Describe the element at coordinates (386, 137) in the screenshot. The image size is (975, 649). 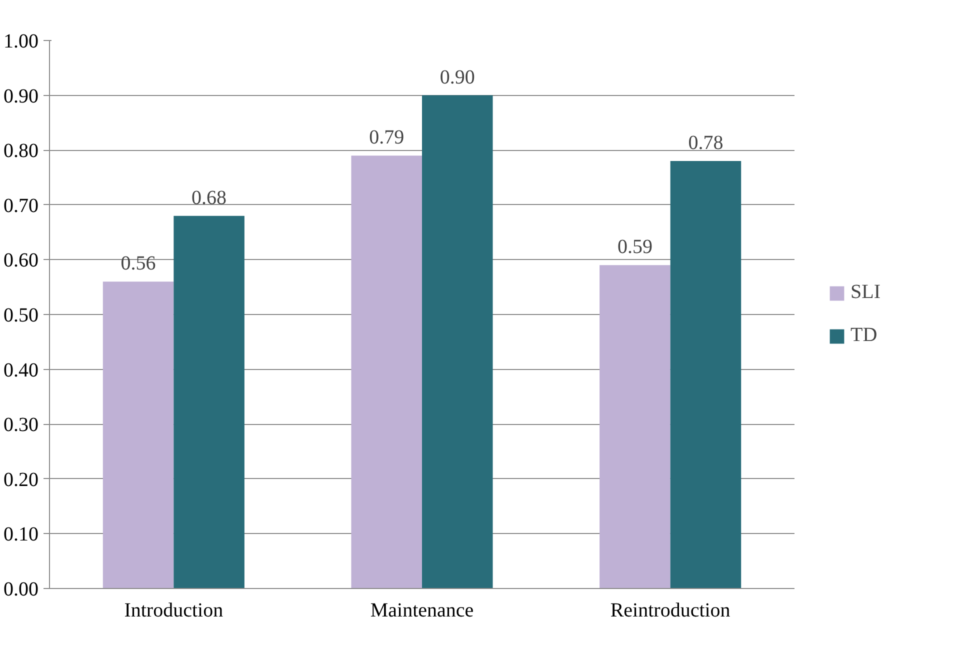
I see `data-label: 0.79` at that location.